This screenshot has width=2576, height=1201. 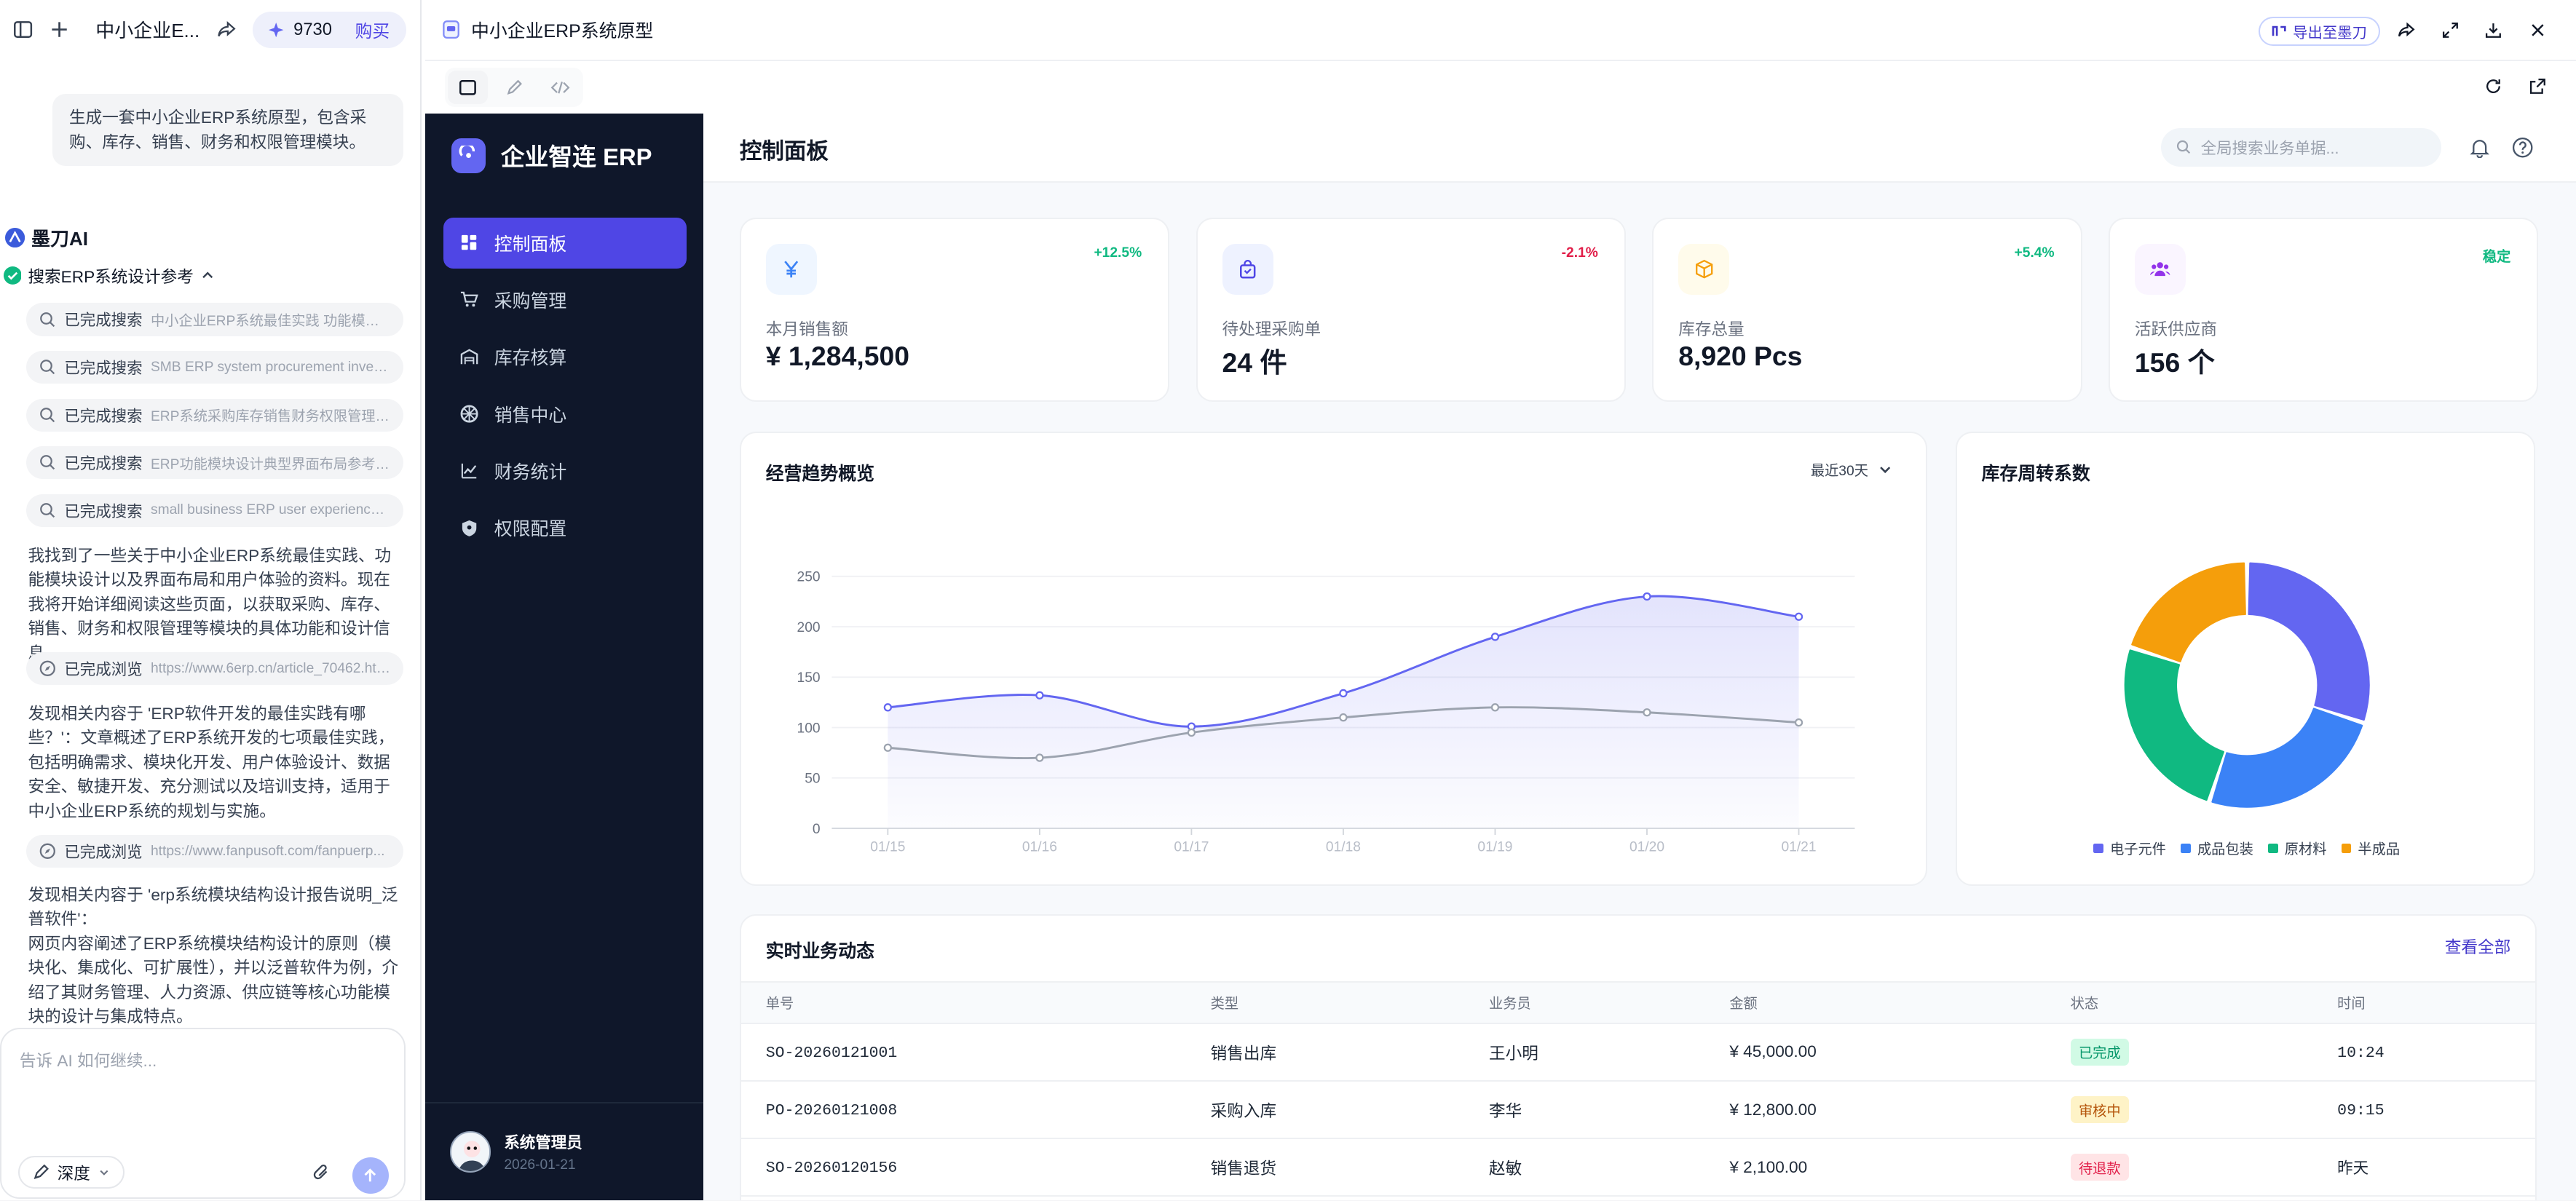 I want to click on range-select: 最近30天, so click(x=1852, y=469).